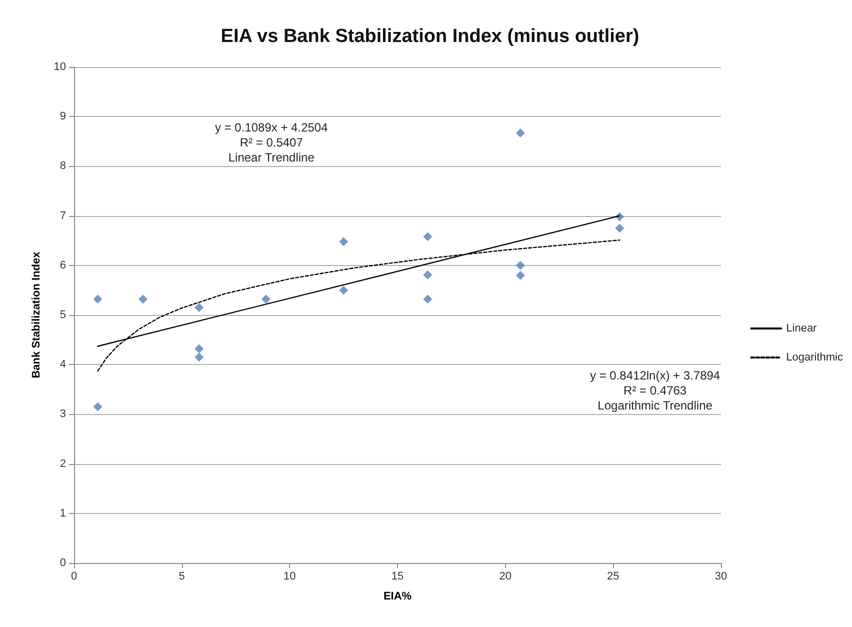 This screenshot has width=852, height=627. I want to click on y-tick-label: 4, so click(63, 364).